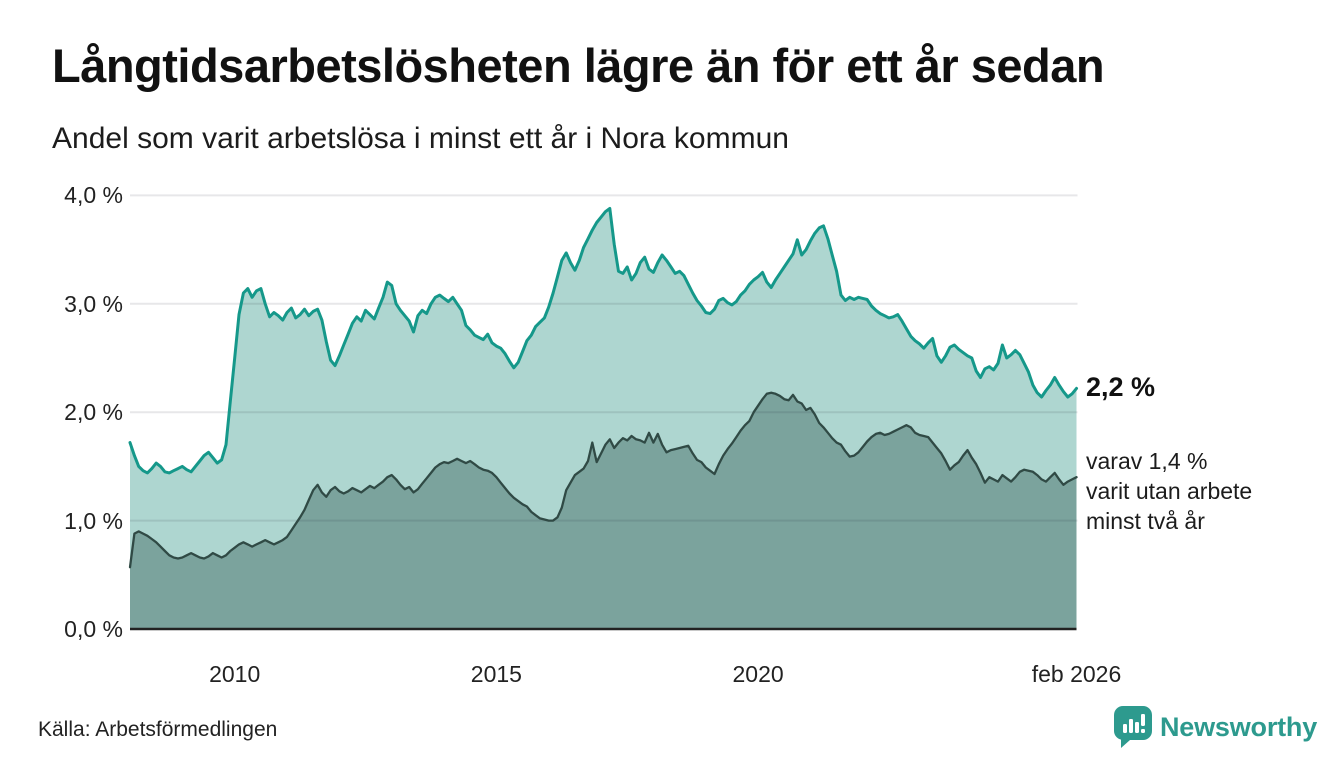 This screenshot has width=1340, height=780. What do you see at coordinates (1239, 726) in the screenshot?
I see `brand-wordmark: Newsworthy` at bounding box center [1239, 726].